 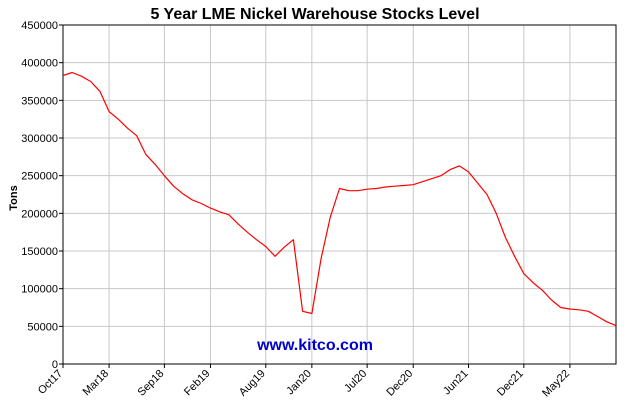 I want to click on x-tick-label: Jun21, so click(x=456, y=383).